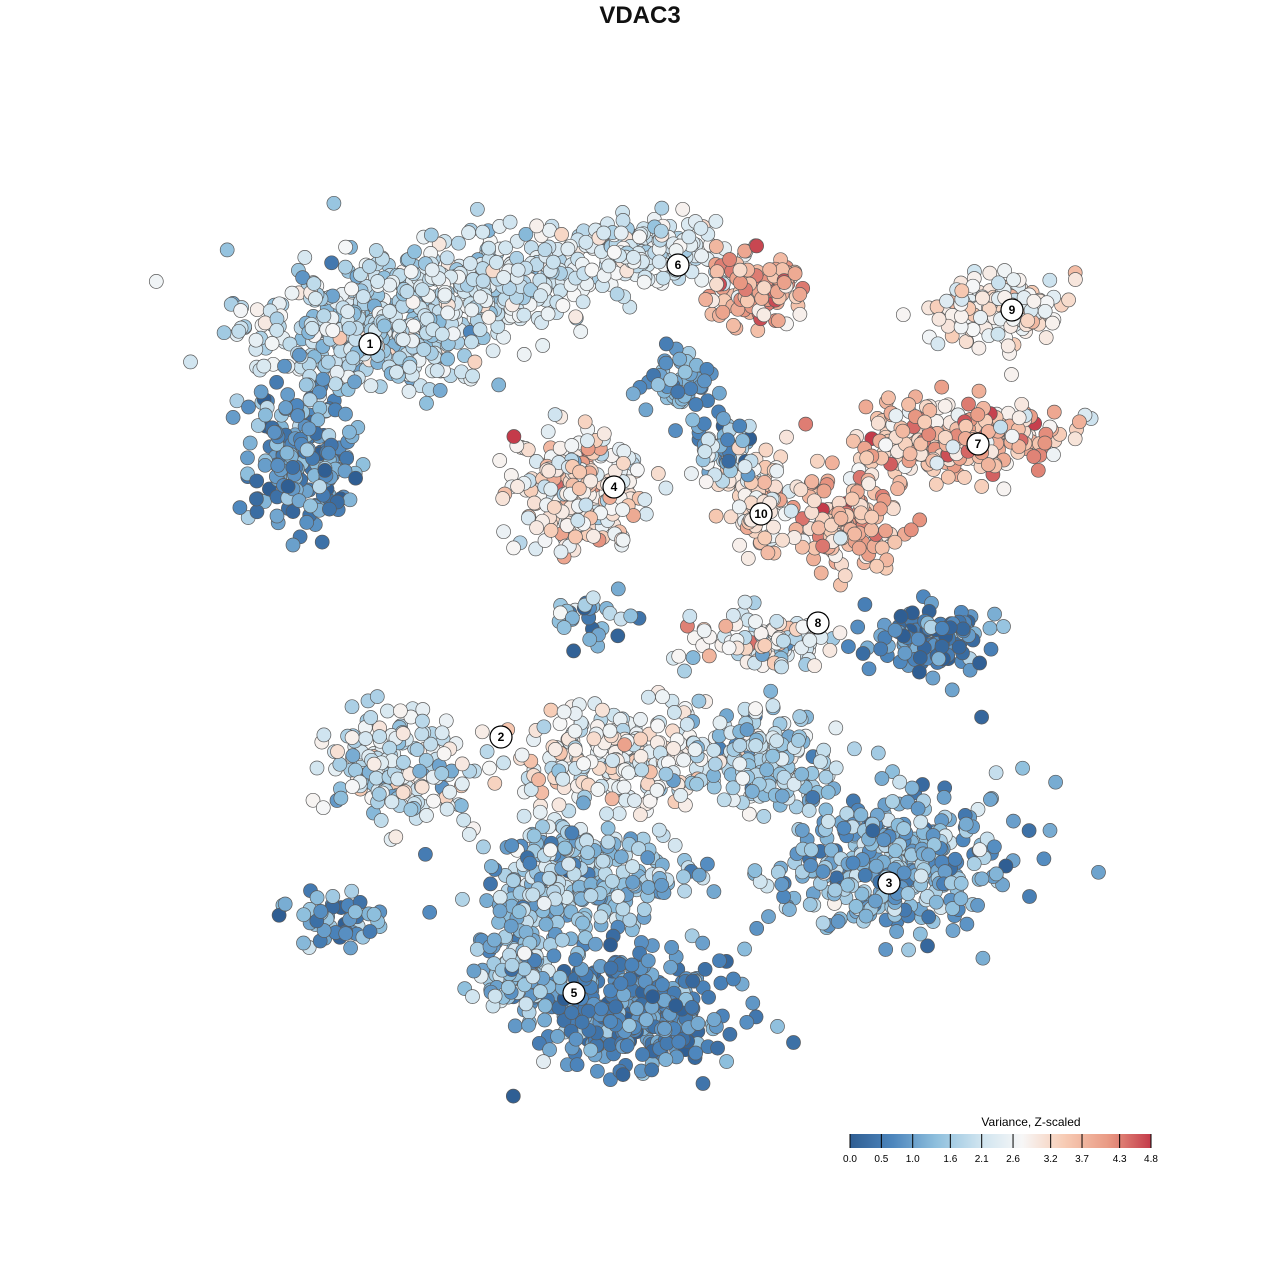 The image size is (1280, 1280). I want to click on cluster-label-6: 6, so click(678, 265).